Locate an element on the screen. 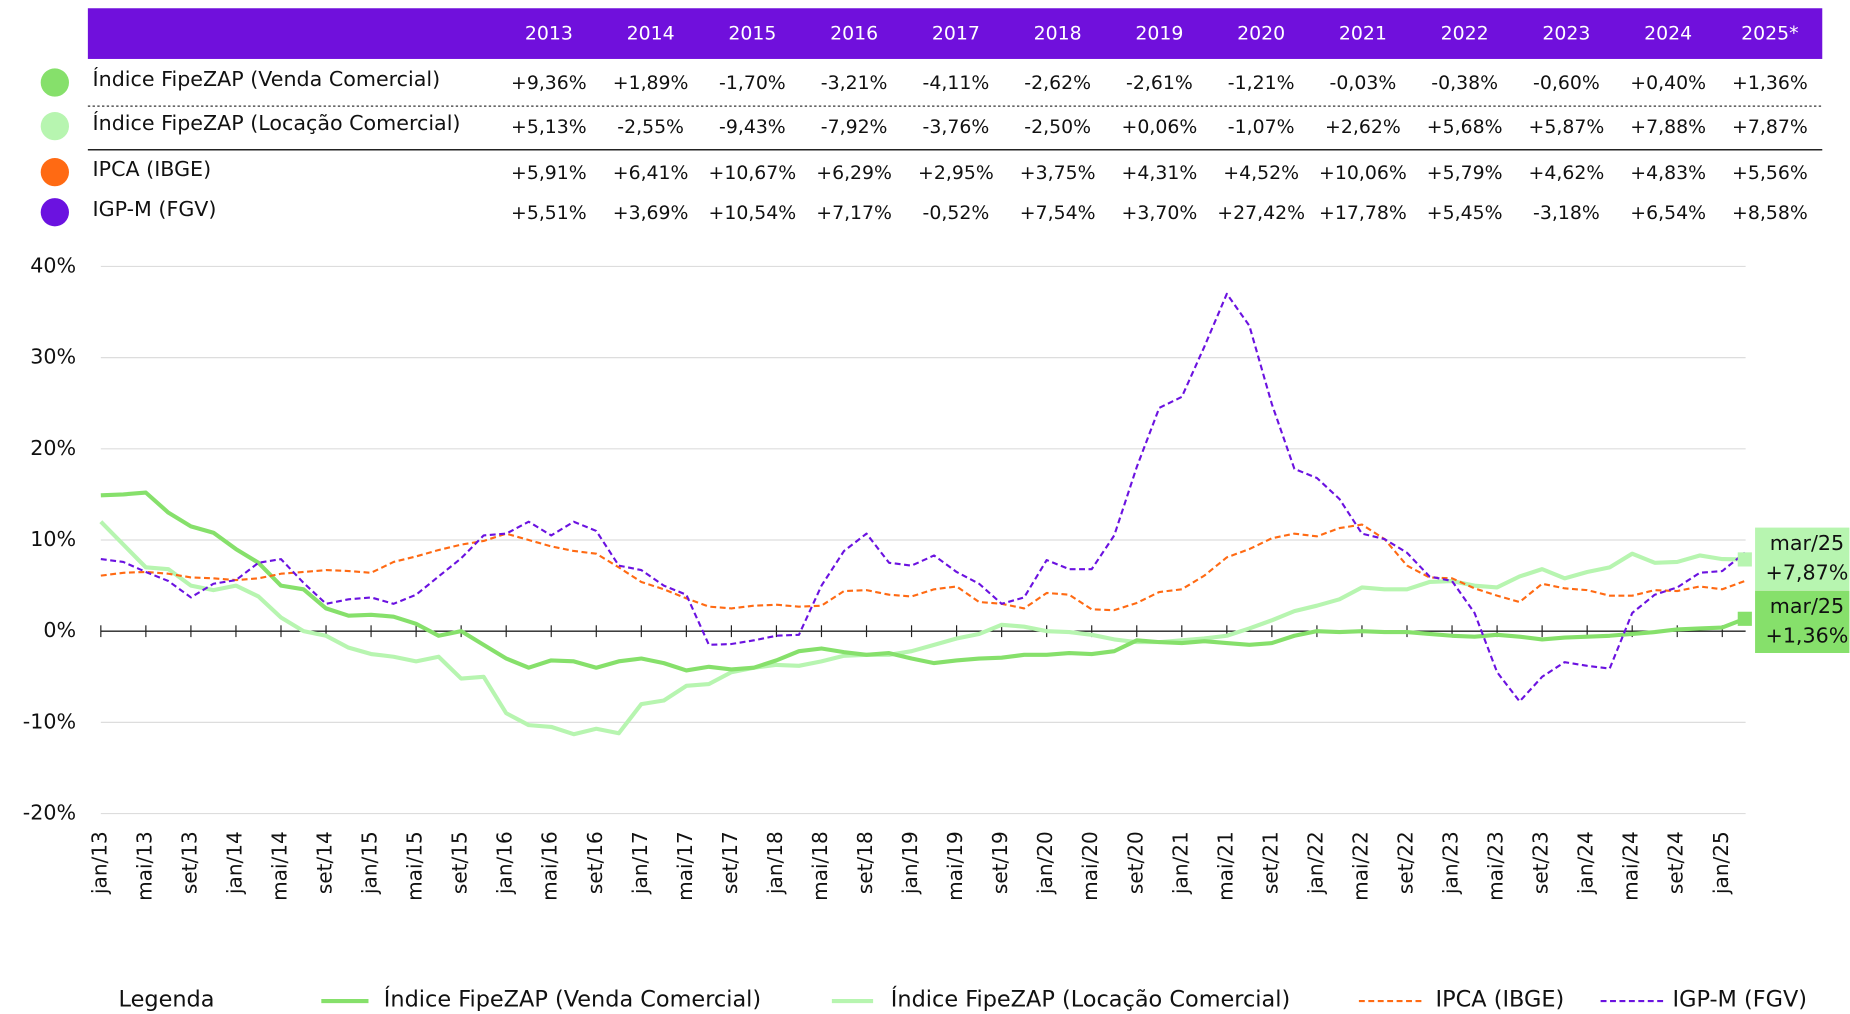 Image resolution: width=1850 pixels, height=1014 pixels. x-tick-label: set/22 is located at coordinates (1406, 862).